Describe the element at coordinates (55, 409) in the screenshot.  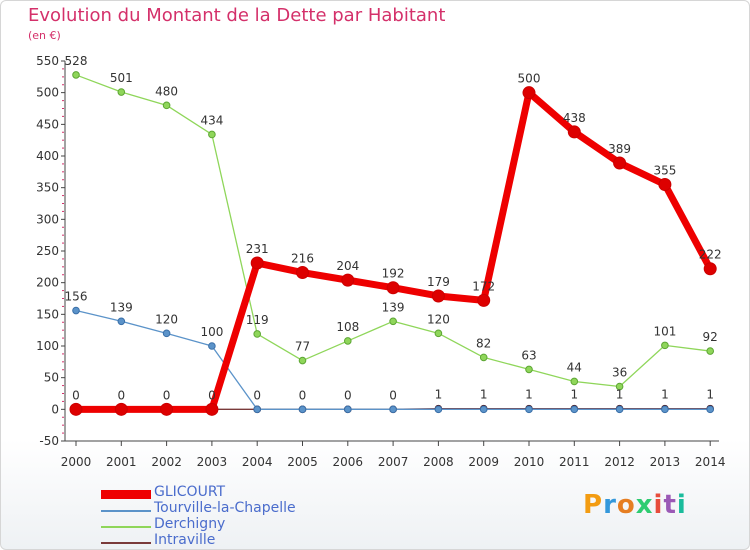
I see `y-tick-label: 0` at that location.